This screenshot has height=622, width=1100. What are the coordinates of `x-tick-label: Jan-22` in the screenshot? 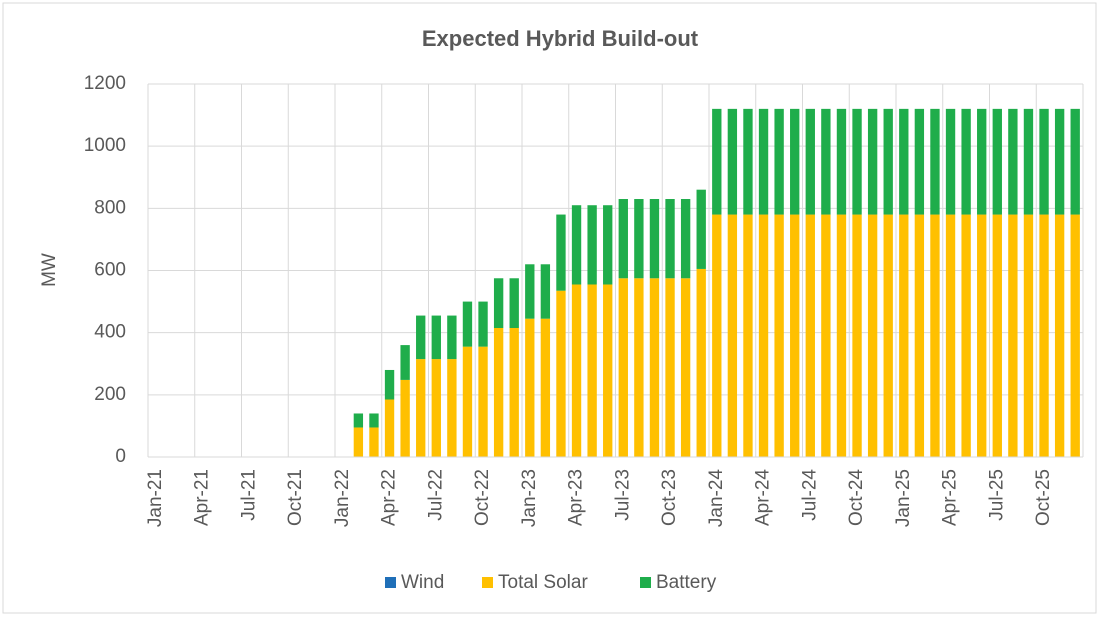 It's located at (342, 498).